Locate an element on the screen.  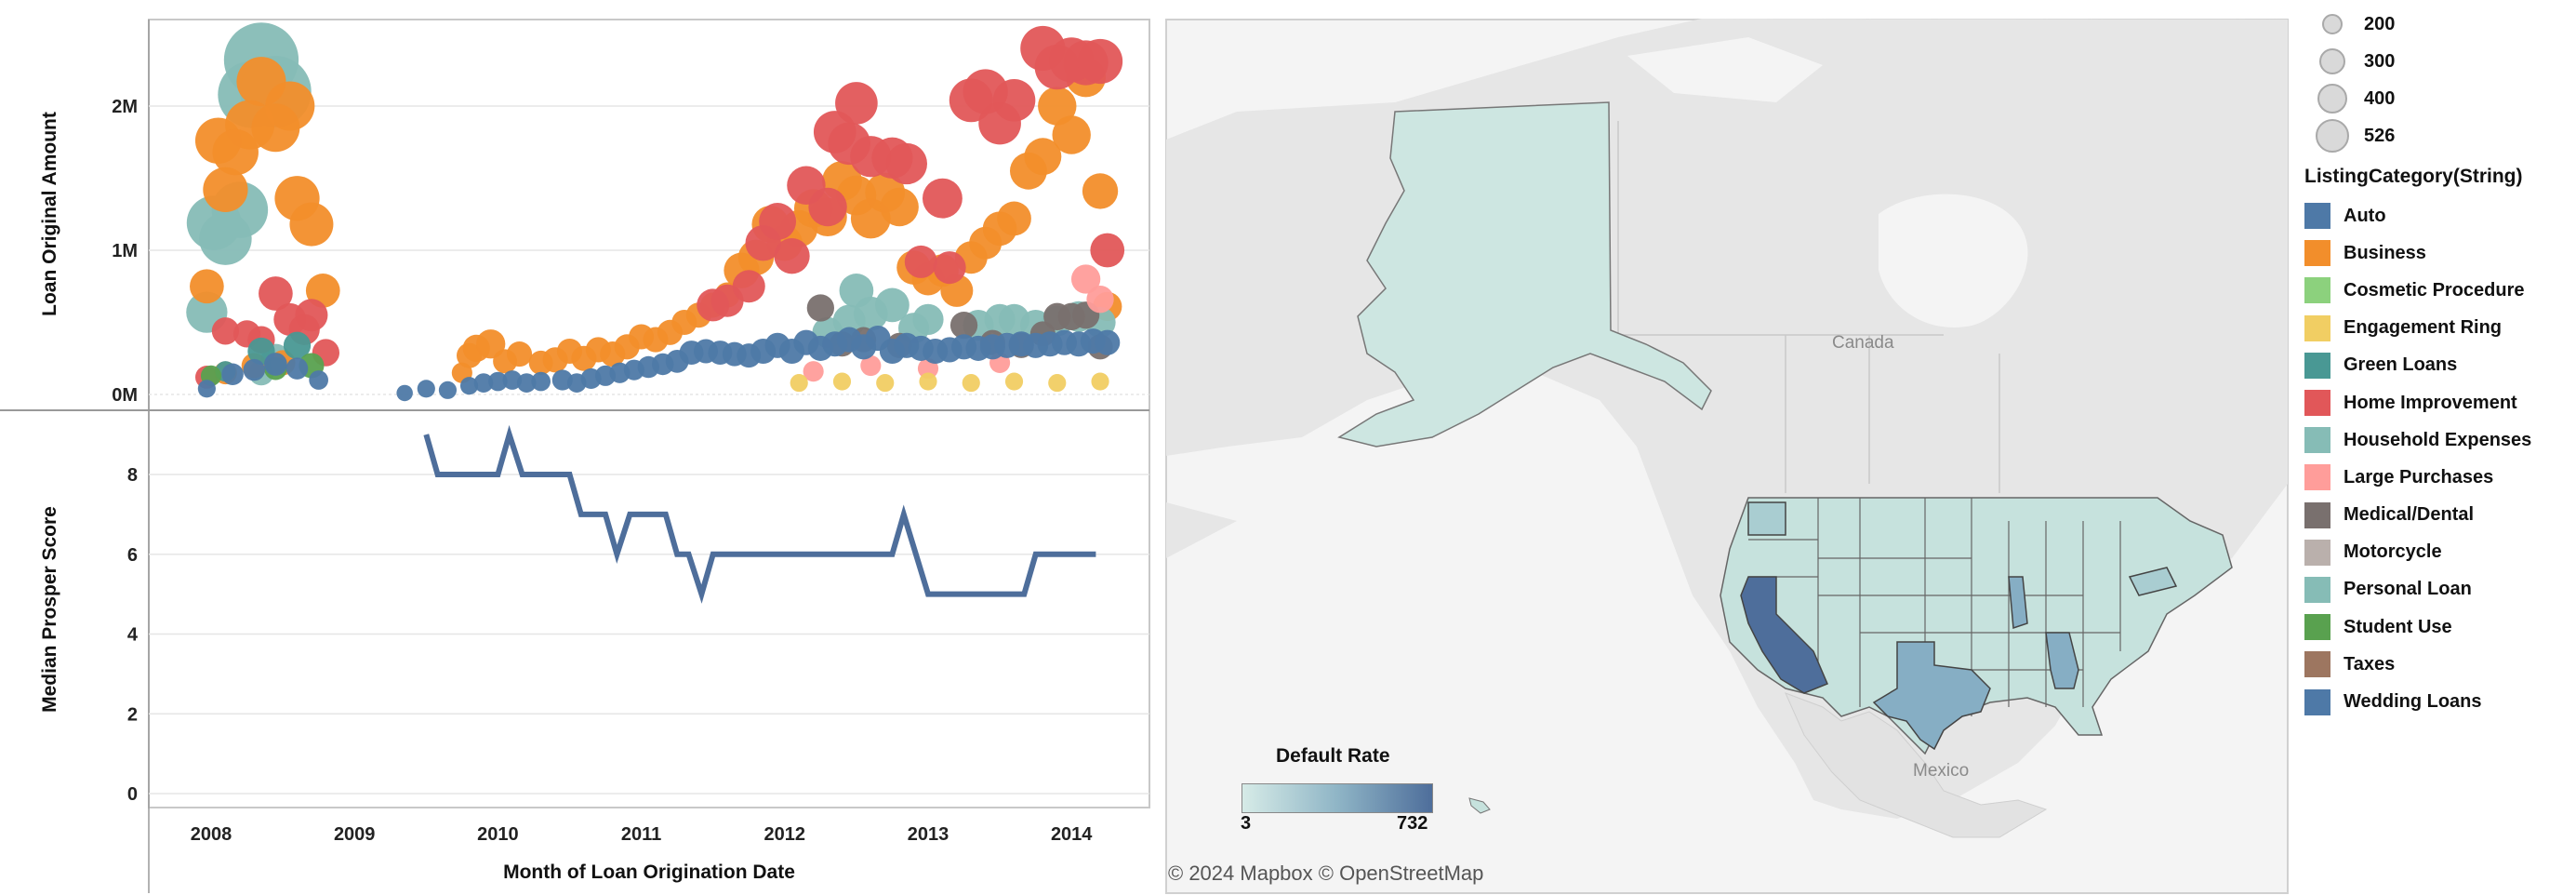
legend-label: Student Use is located at coordinates (2398, 627).